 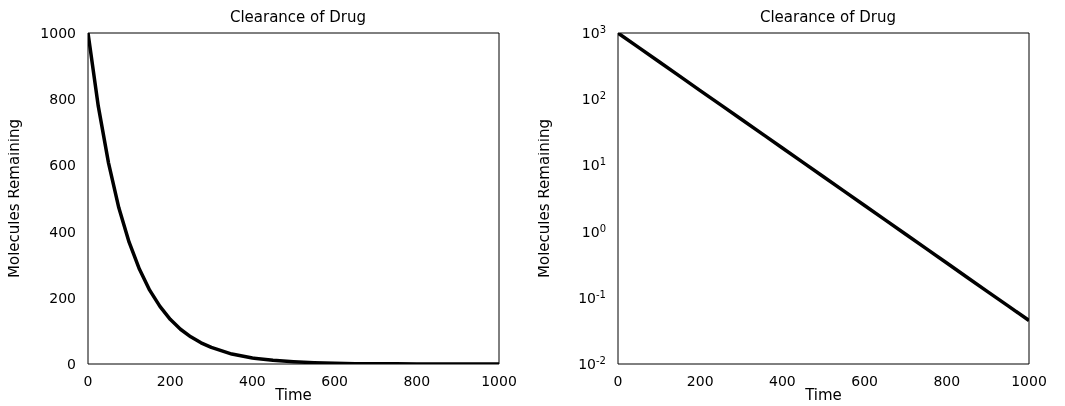 I want to click on y-tick-label: 10$^{1}$, so click(x=593, y=164).